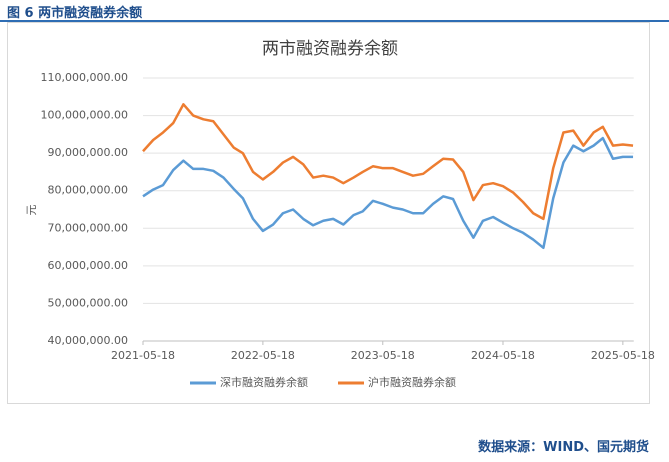 The height and width of the screenshot is (462, 669). What do you see at coordinates (88, 302) in the screenshot?
I see `y-tick-label: 50,000,000.00` at bounding box center [88, 302].